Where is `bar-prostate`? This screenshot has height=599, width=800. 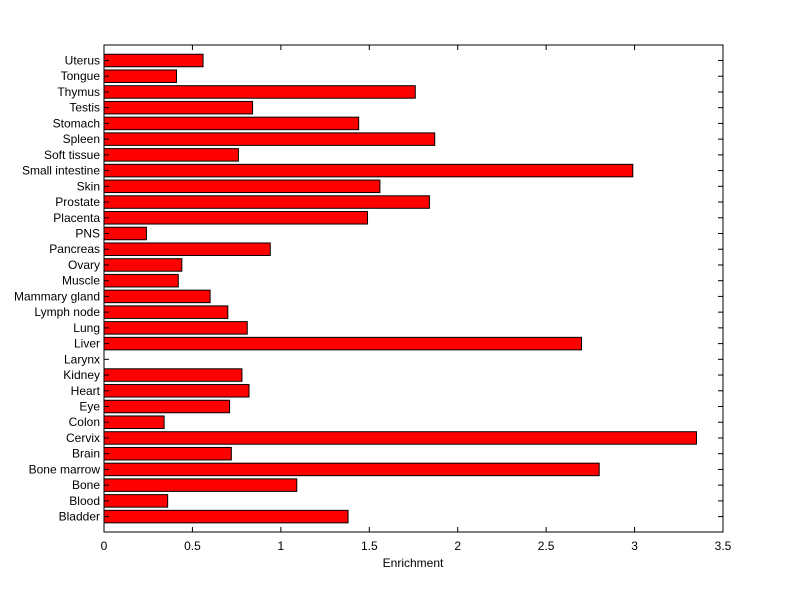 bar-prostate is located at coordinates (266, 202).